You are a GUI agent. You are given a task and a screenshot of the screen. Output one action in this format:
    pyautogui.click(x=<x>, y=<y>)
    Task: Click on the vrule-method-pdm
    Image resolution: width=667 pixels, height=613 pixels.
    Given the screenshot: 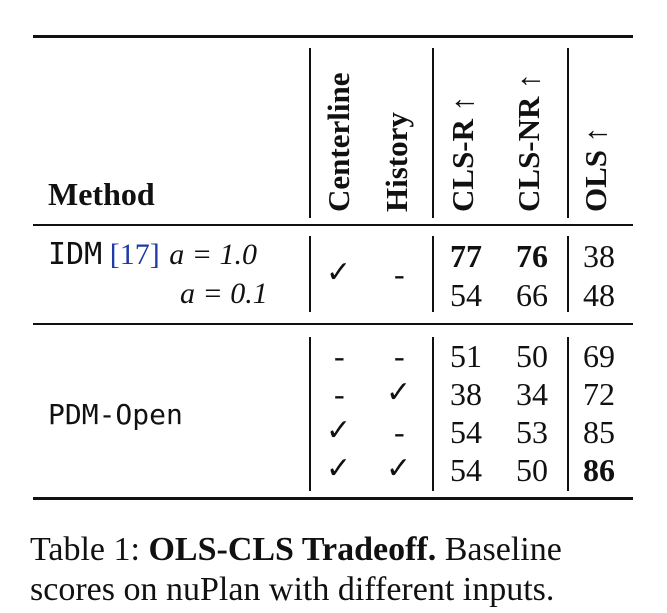 What is the action you would take?
    pyautogui.click(x=310, y=414)
    